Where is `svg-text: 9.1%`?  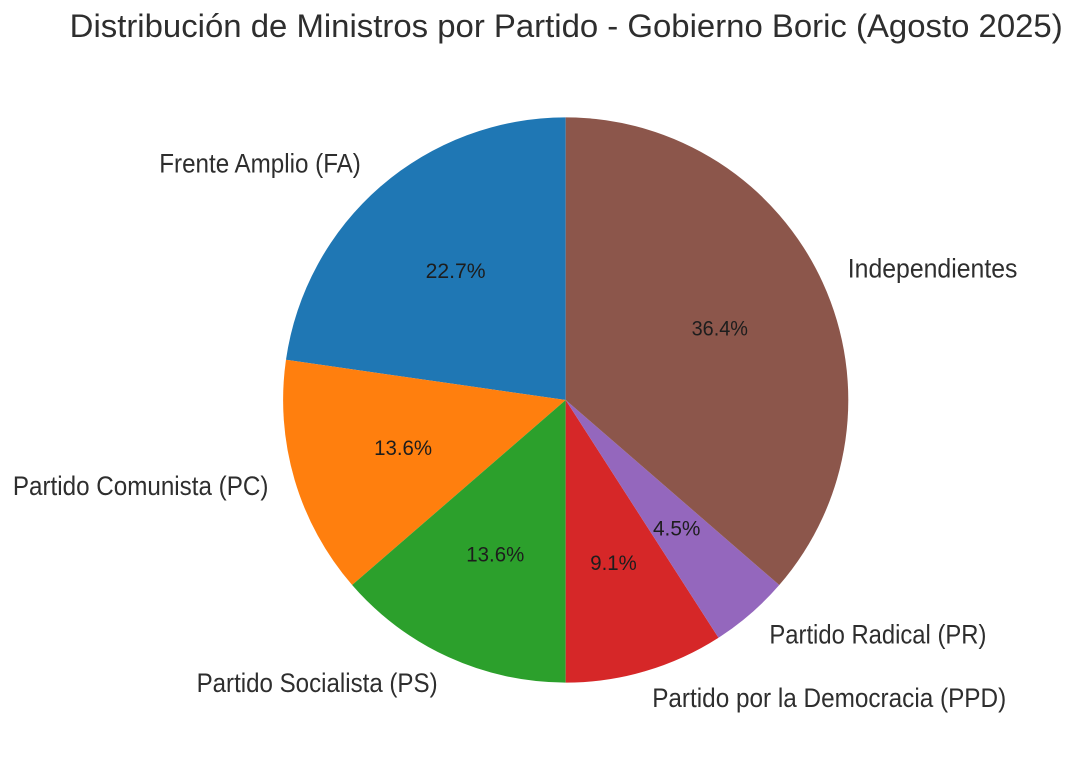 svg-text: 9.1% is located at coordinates (613, 562).